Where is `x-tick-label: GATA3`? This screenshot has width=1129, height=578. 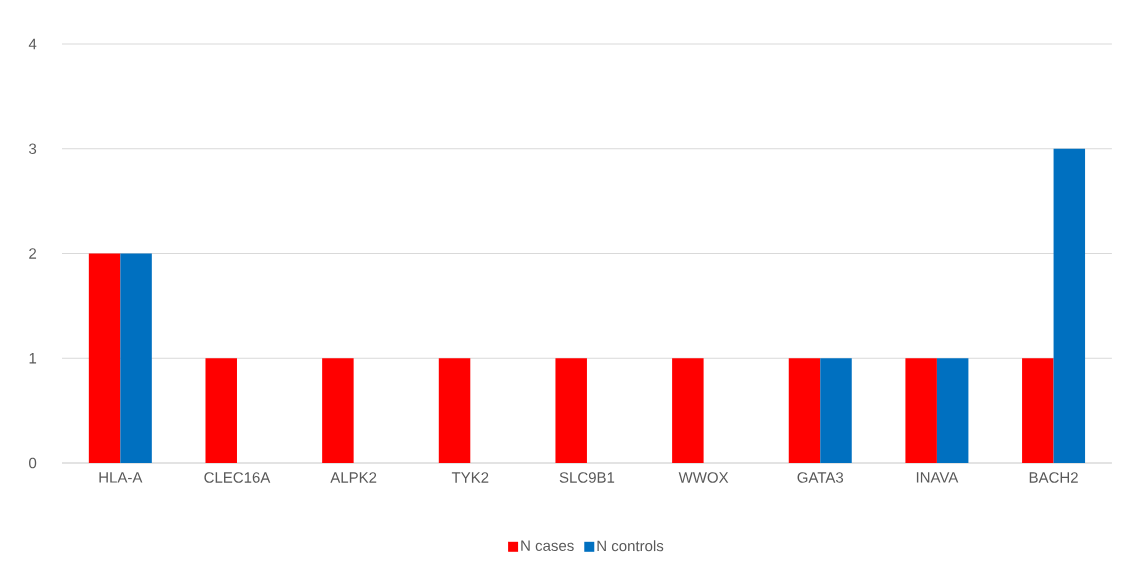
x-tick-label: GATA3 is located at coordinates (820, 477).